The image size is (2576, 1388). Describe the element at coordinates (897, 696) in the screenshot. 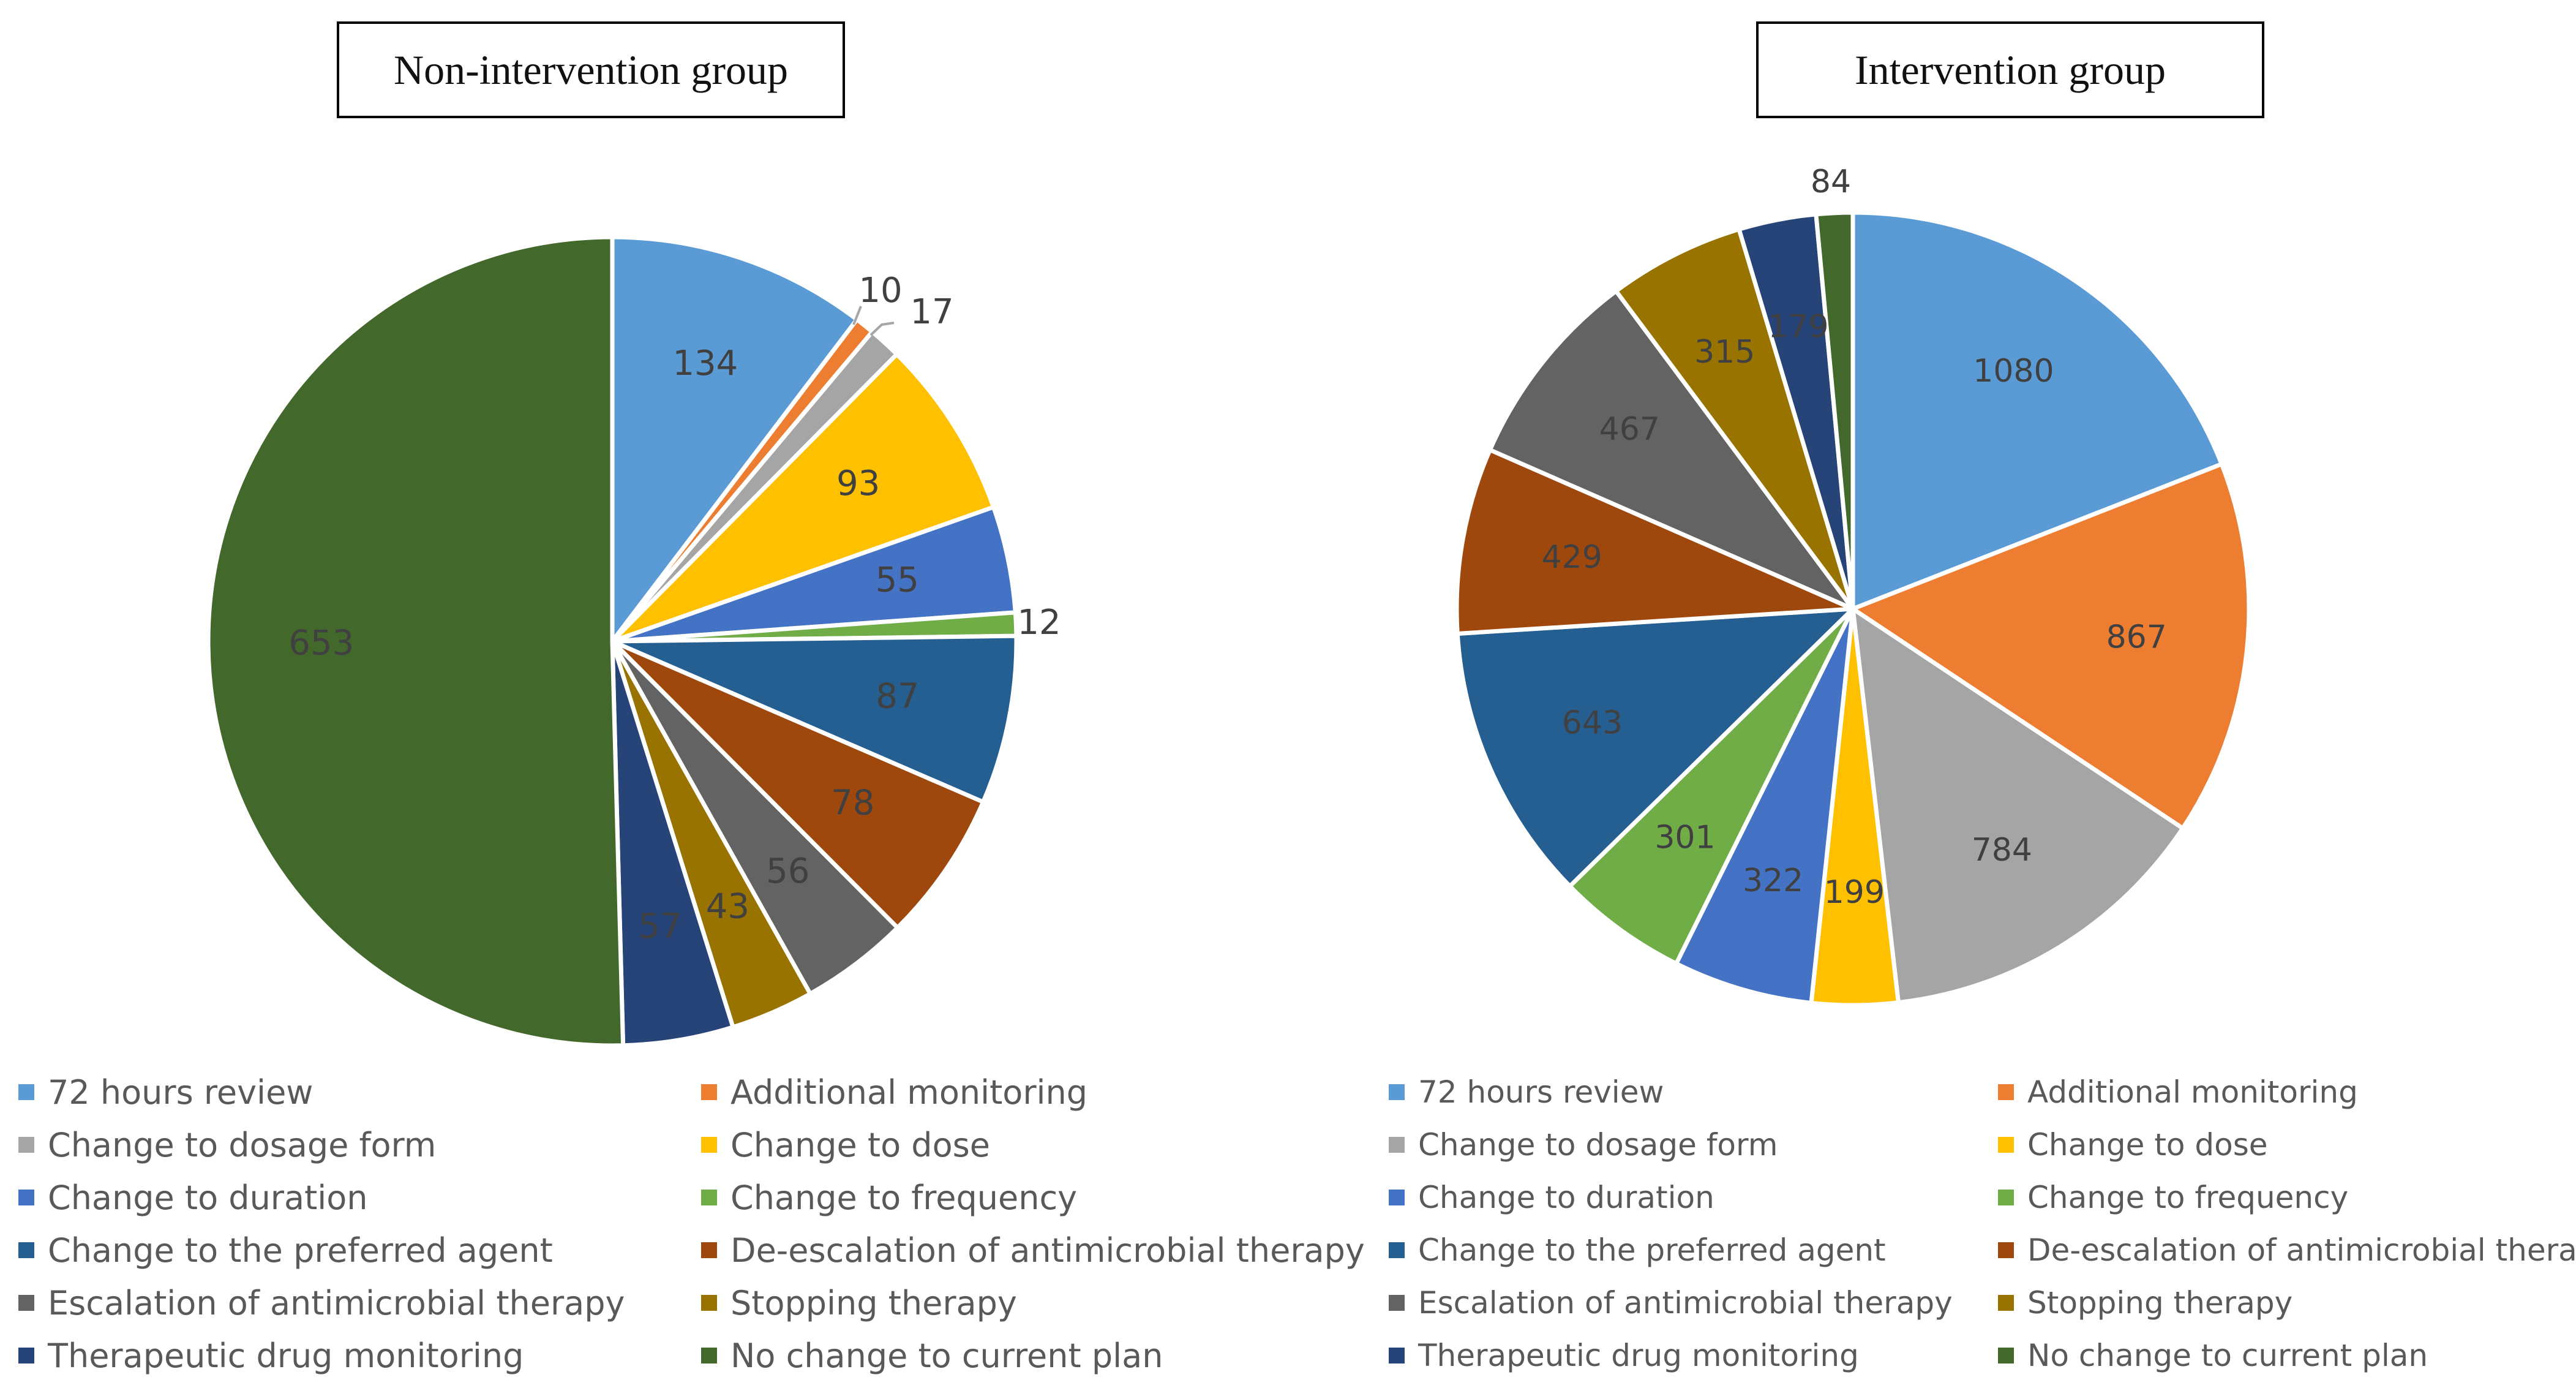

I see `data-label-non-intervention-6: 87` at that location.